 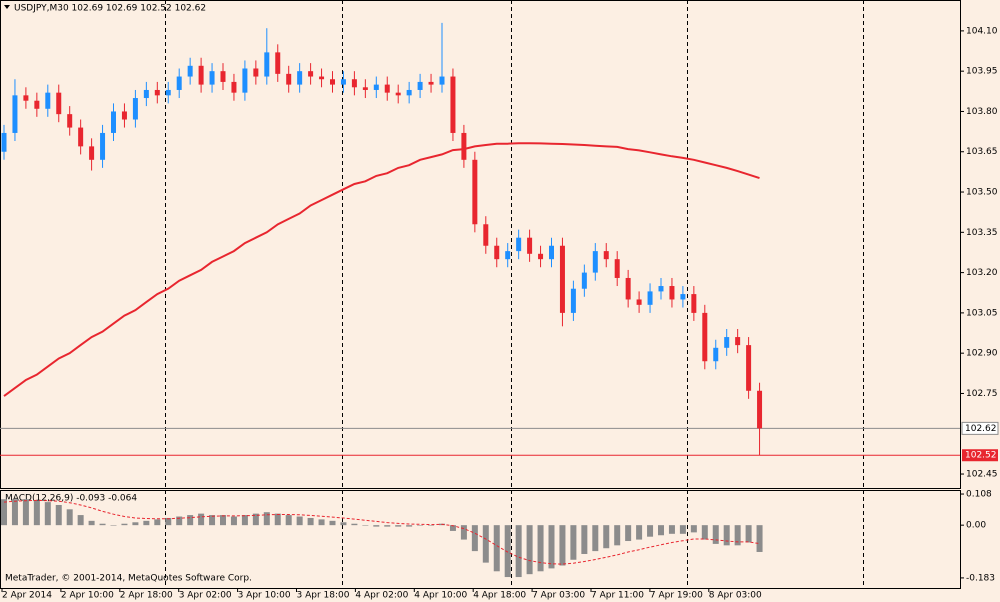 I want to click on x-tick-label: 3 Apr 10:00, so click(x=264, y=596).